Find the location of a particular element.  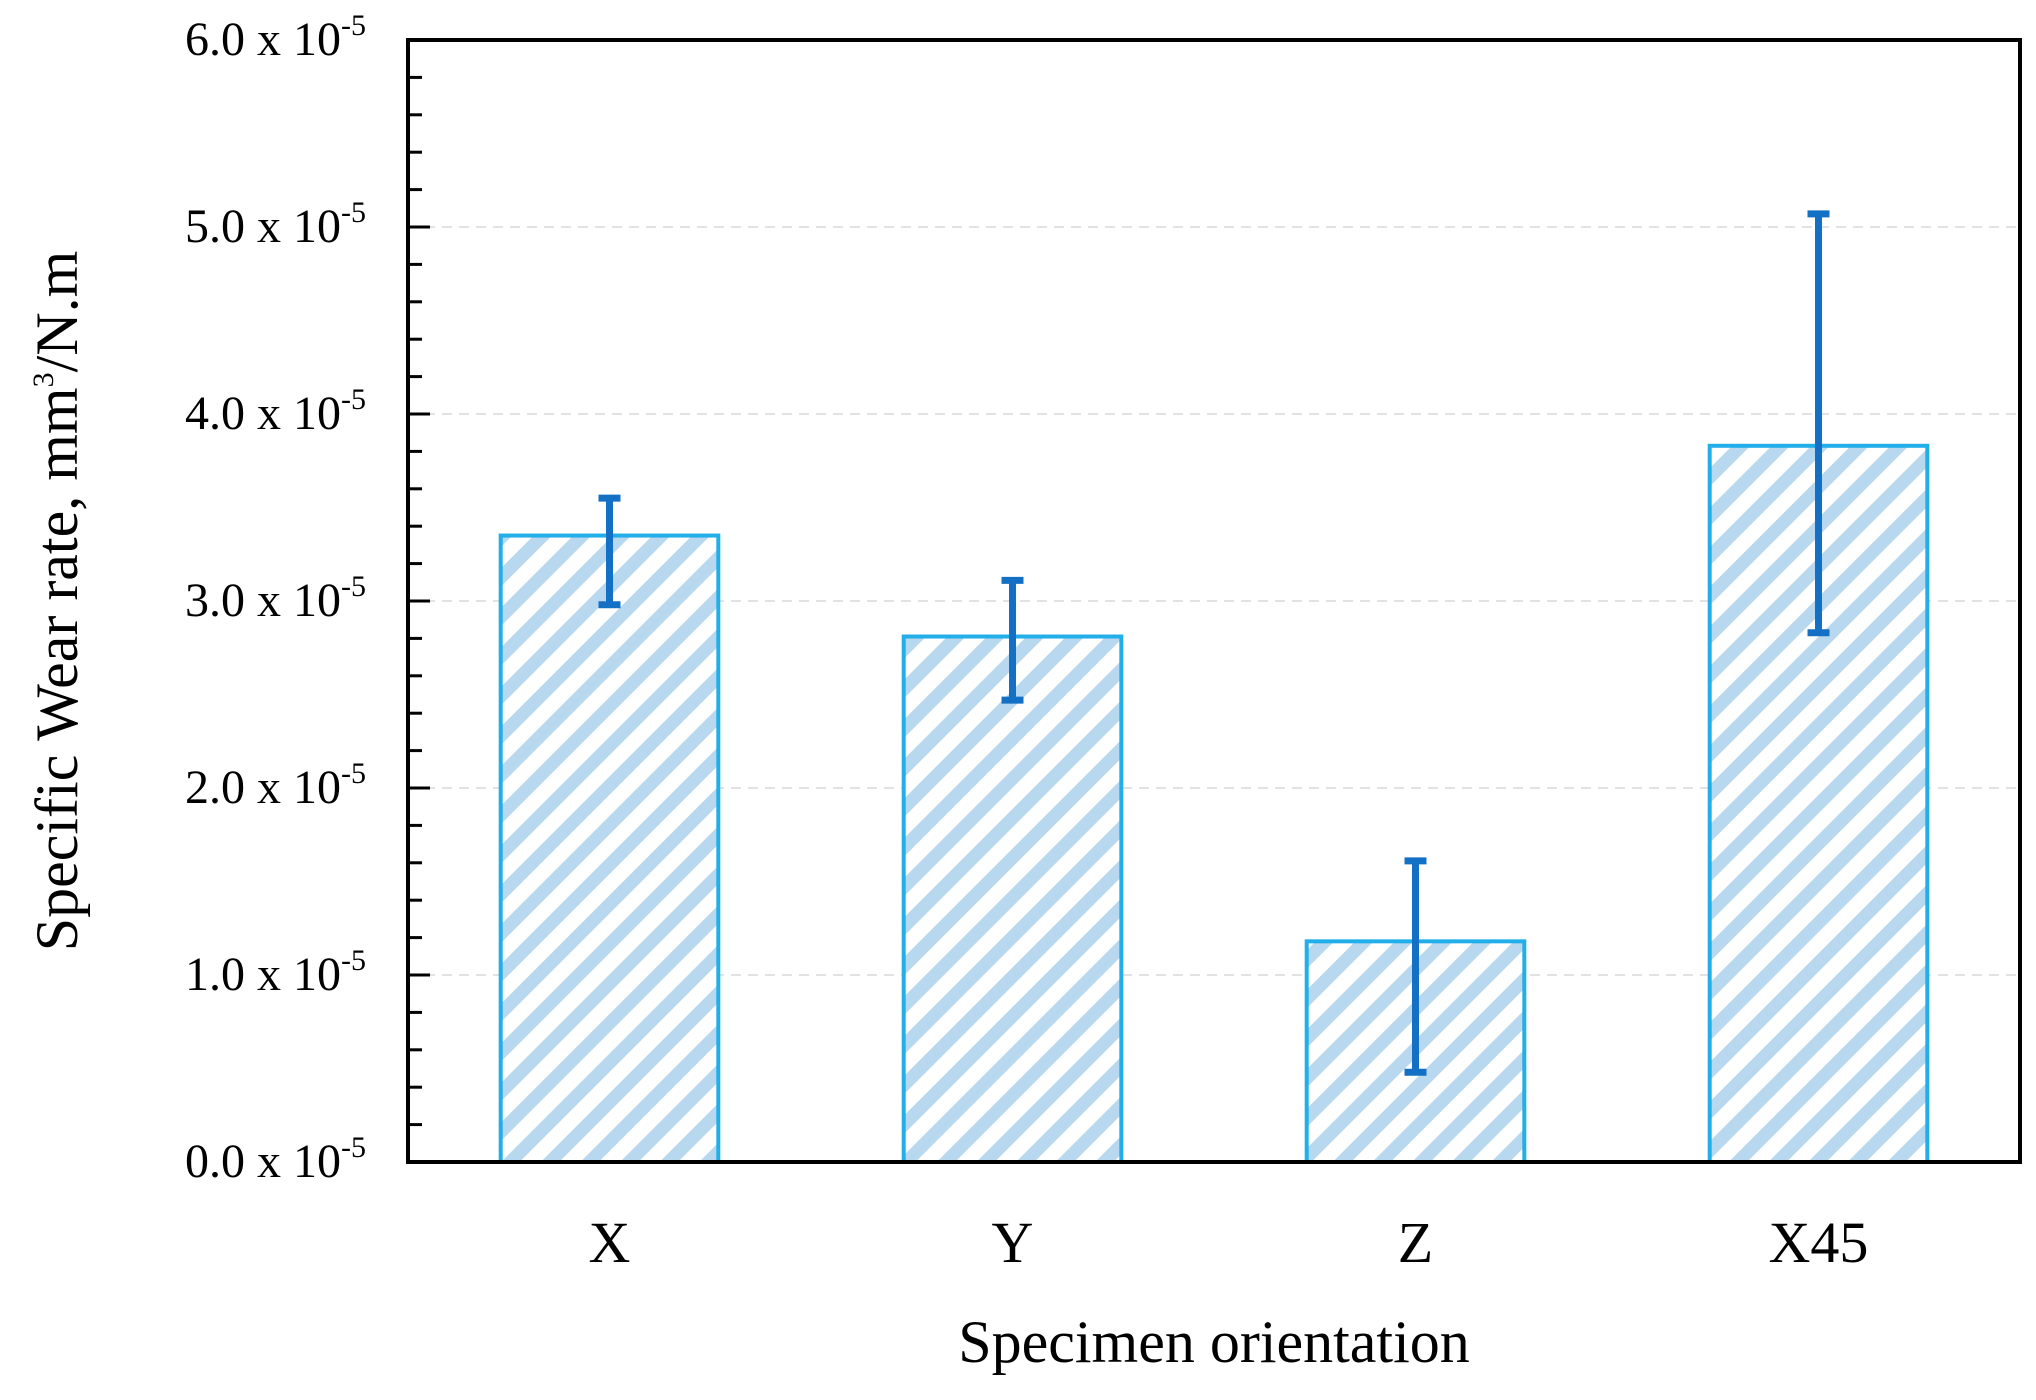

x-tick-label-x45: X45 is located at coordinates (1819, 1242).